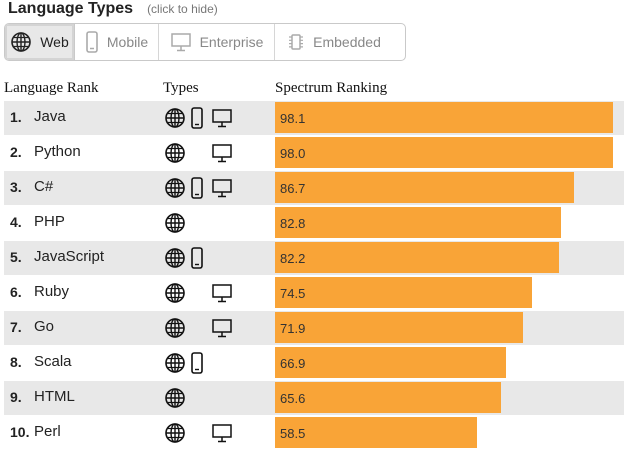 The height and width of the screenshot is (450, 628). Describe the element at coordinates (16, 187) in the screenshot. I see `rank-number: 3.` at that location.